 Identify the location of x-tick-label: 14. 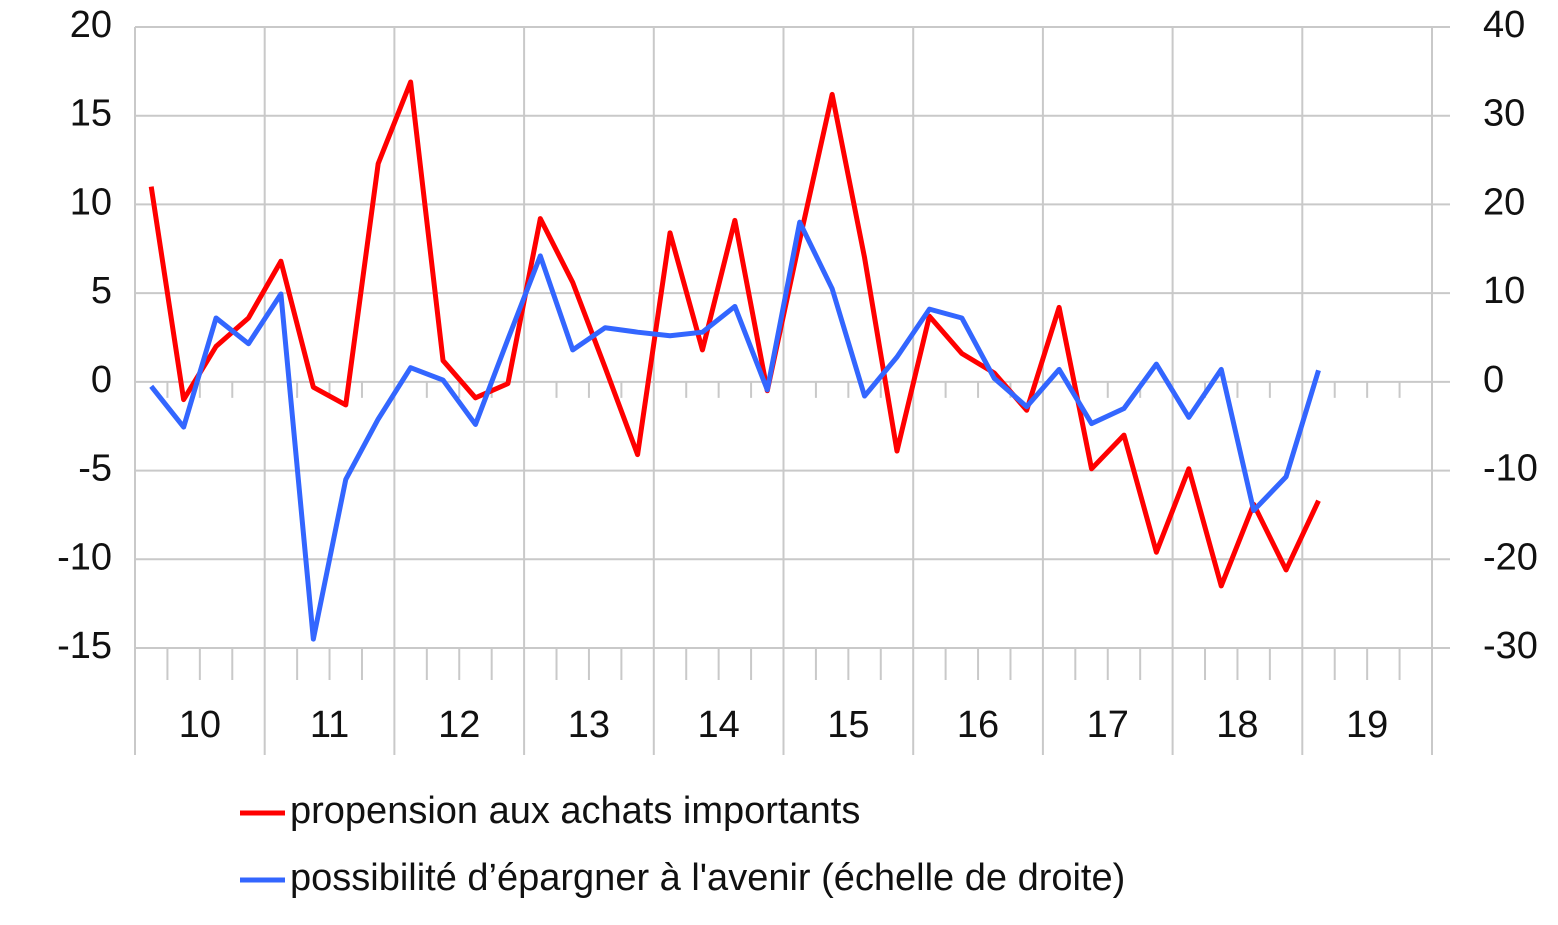
(719, 725).